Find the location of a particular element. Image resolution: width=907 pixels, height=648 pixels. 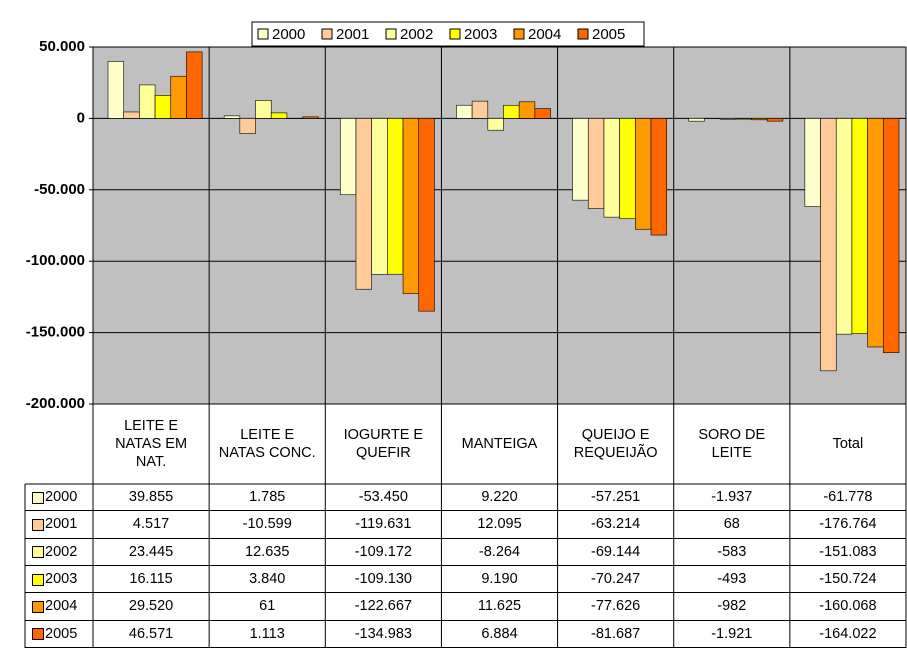

legend-label: 2000 is located at coordinates (288, 34).